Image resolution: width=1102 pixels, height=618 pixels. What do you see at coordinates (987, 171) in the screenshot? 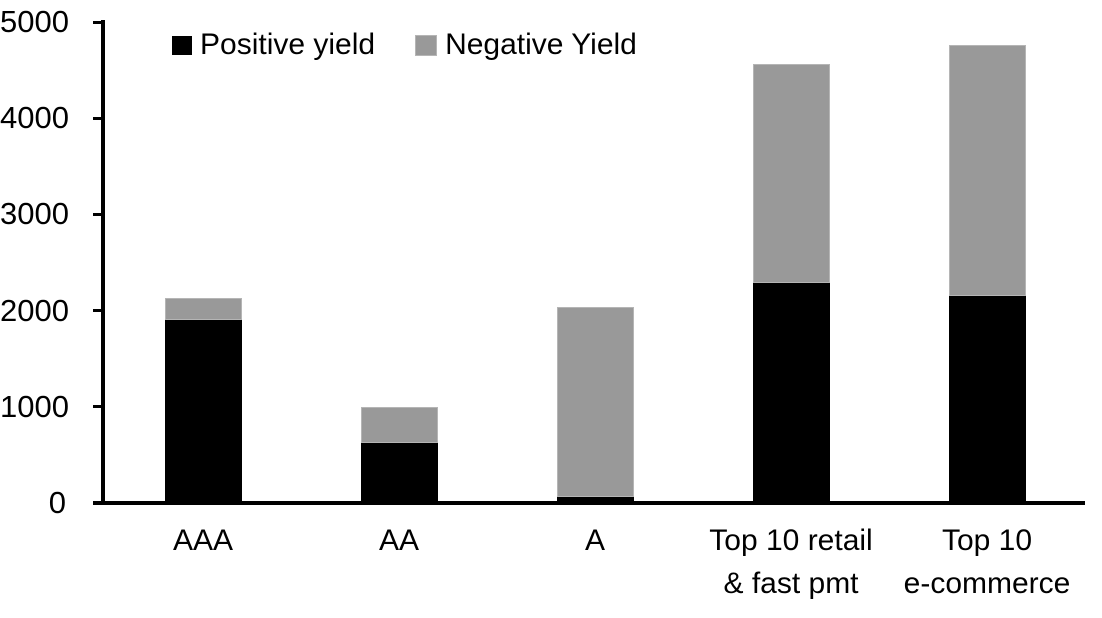
I see `bar-top-10-e-commerce-negative-yield` at bounding box center [987, 171].